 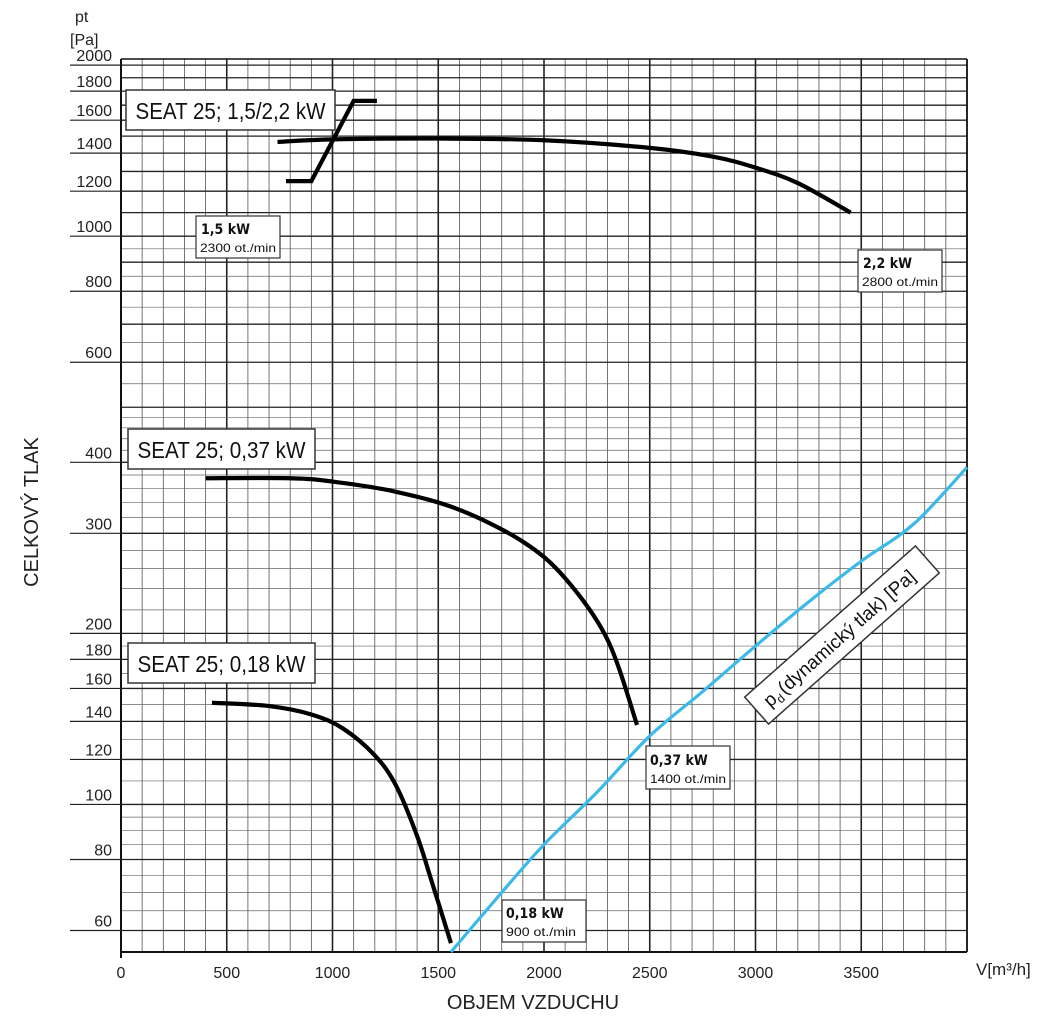 What do you see at coordinates (887, 264) in the screenshot?
I see `tag-2-2kw-title: 2,2 kW` at bounding box center [887, 264].